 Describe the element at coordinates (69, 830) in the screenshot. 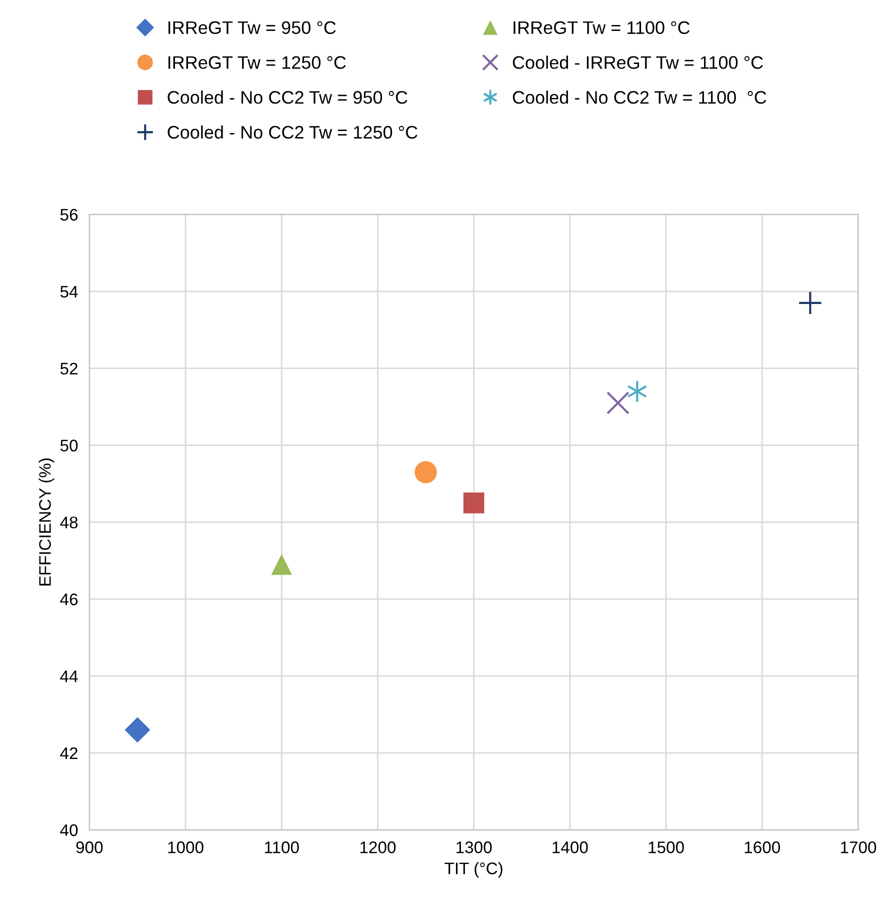

I see `y-tick-label: 40` at that location.